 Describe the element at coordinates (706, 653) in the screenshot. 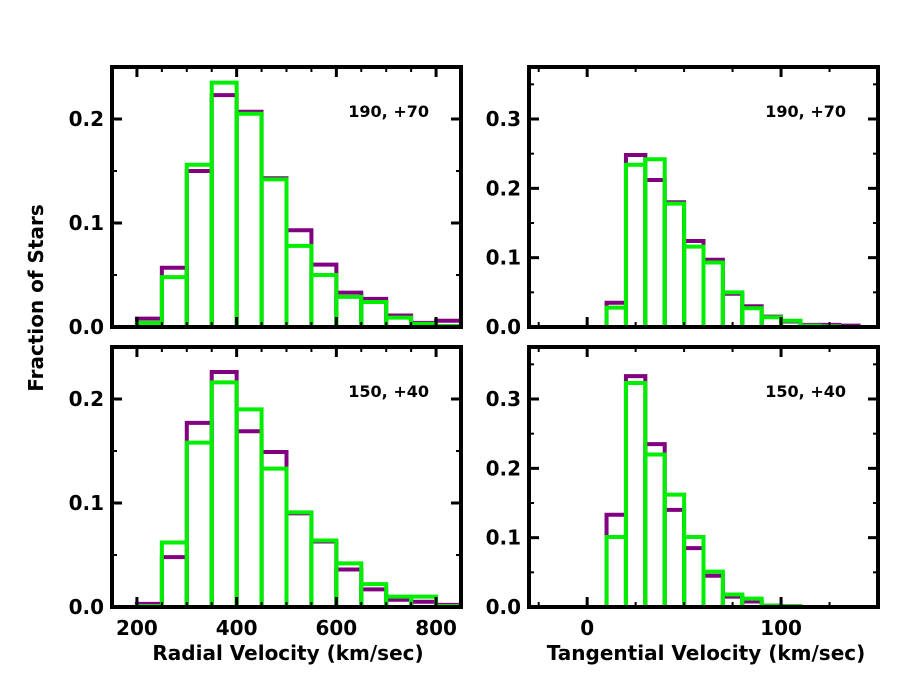

I see `x-axis-title-tangential: Tangential Velocity (km/sec)` at that location.